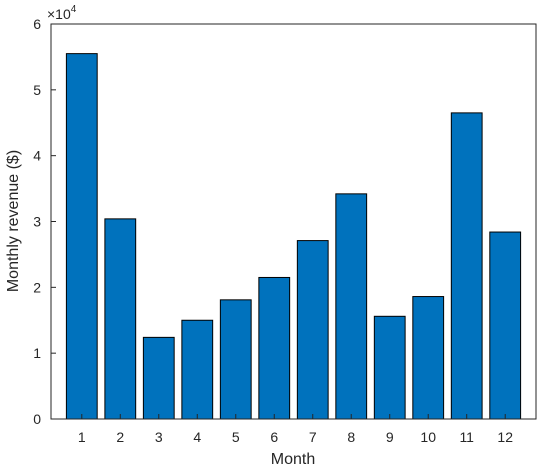  What do you see at coordinates (37, 156) in the screenshot?
I see `y-tick-label: 4` at bounding box center [37, 156].